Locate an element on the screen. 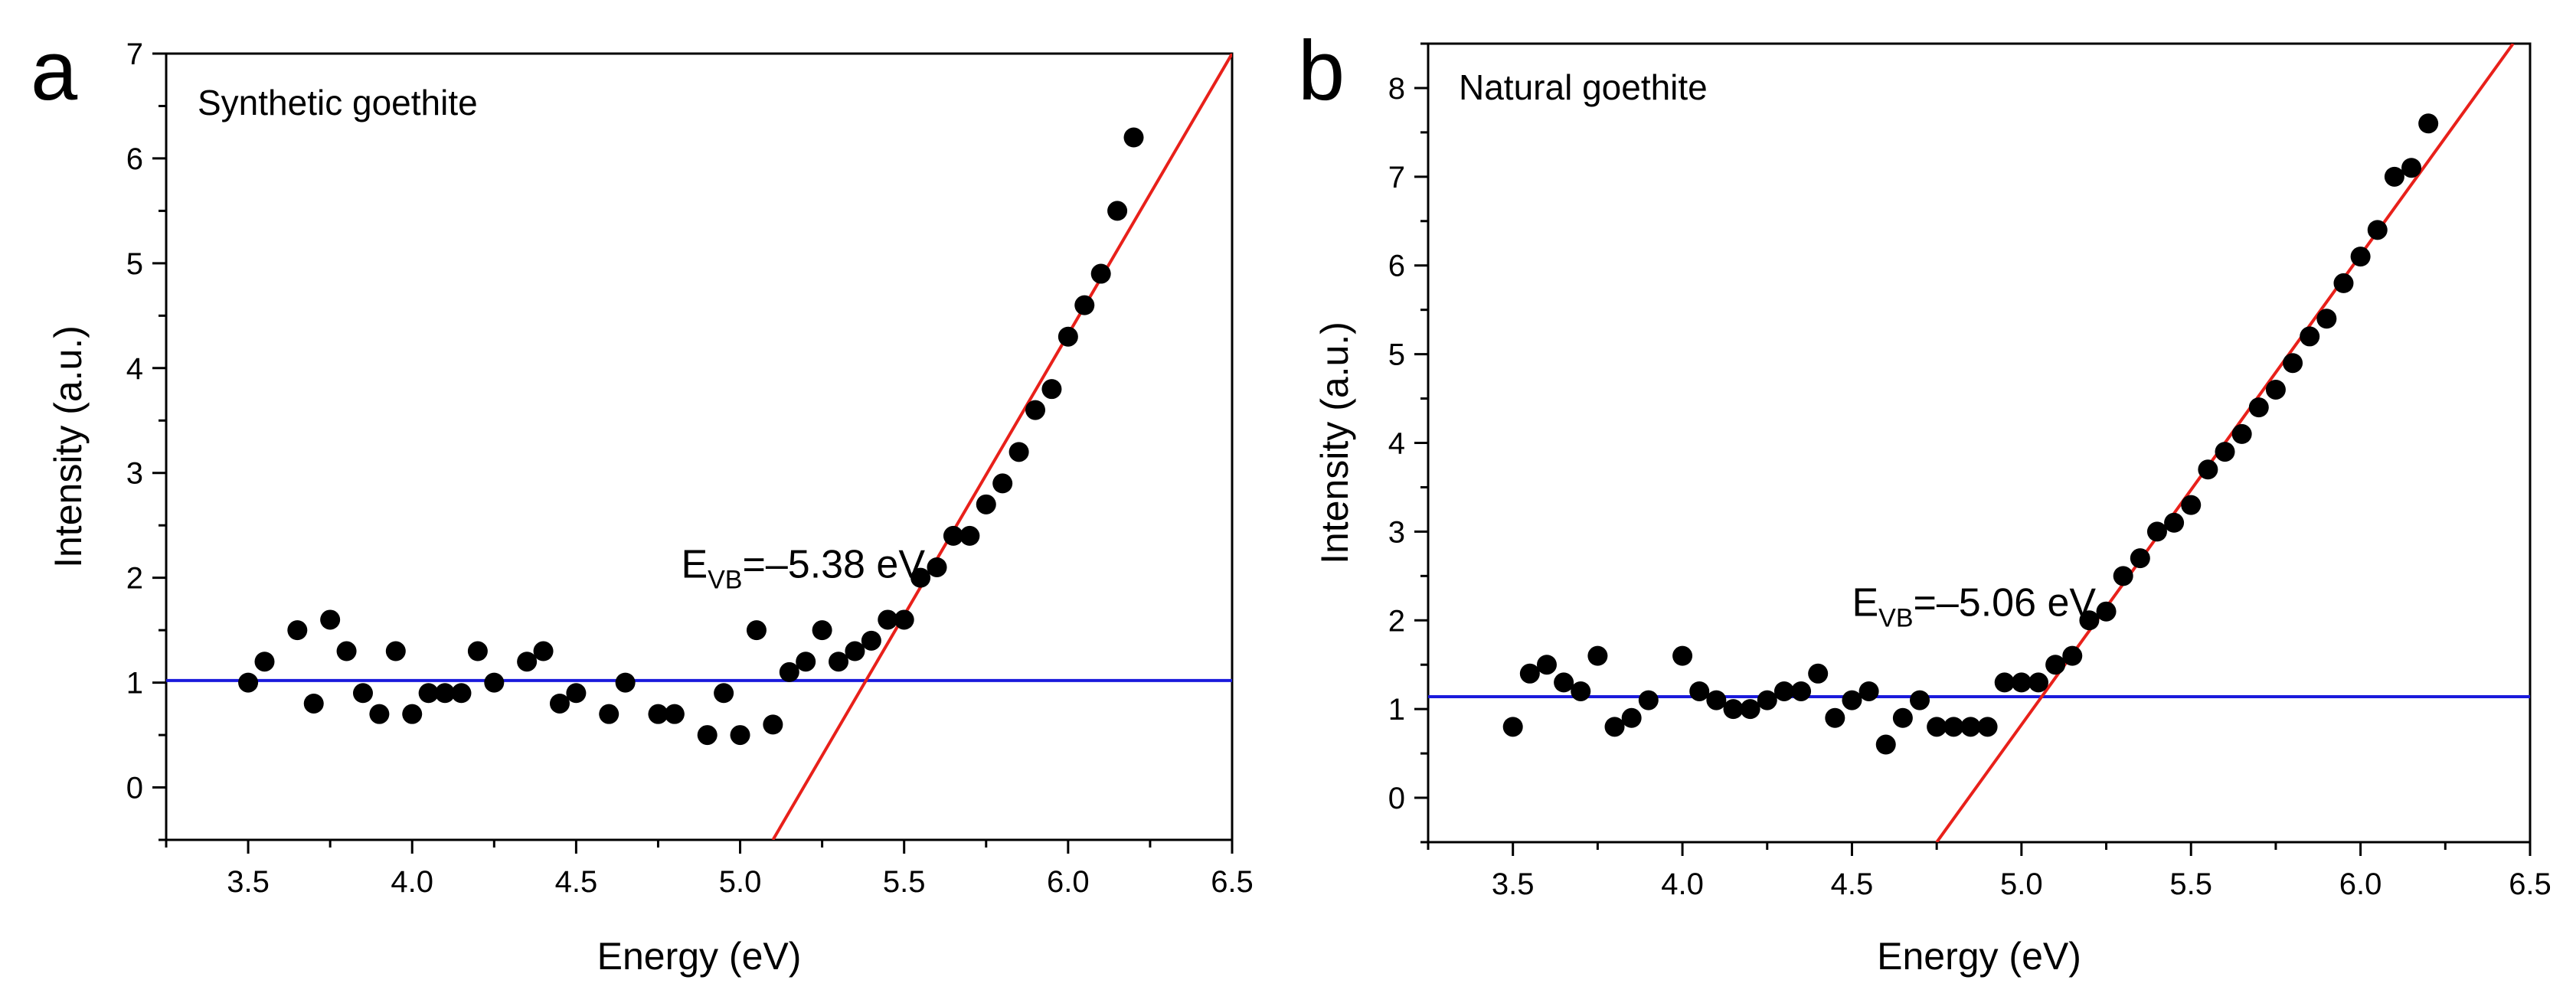 The width and height of the screenshot is (2576, 1006). y-axis-title: Intensity (a.u.) is located at coordinates (68, 446).